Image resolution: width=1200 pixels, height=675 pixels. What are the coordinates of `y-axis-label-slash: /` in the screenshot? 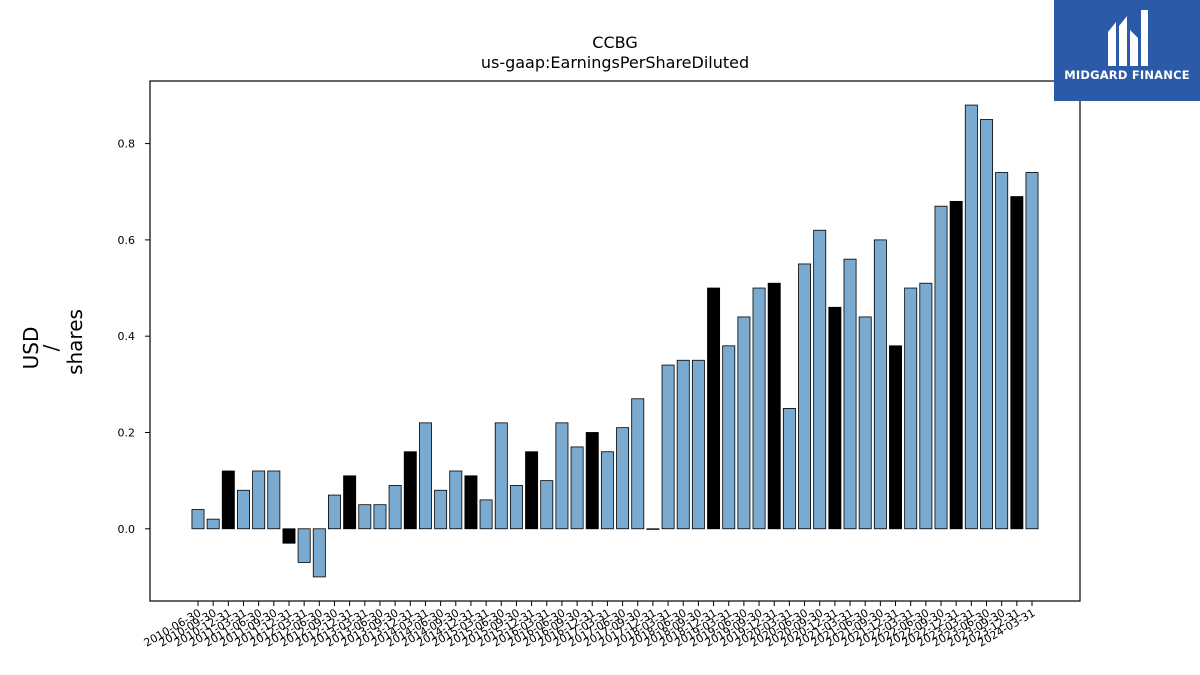 It's located at (51, 347).